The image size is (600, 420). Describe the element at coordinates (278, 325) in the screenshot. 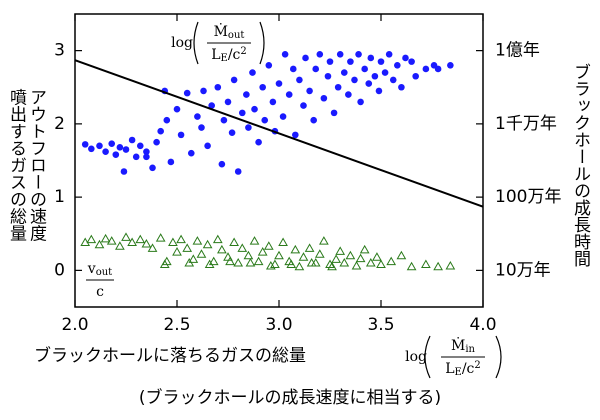

I see `x-tick-label: 3.0` at that location.